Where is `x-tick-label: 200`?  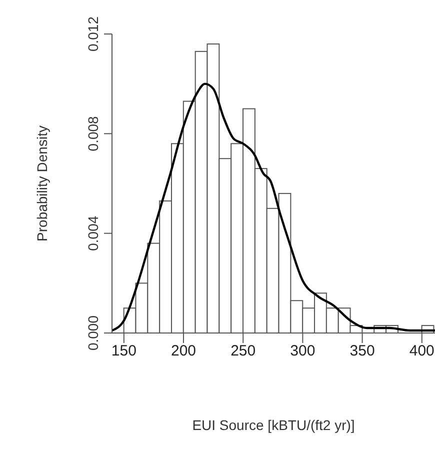
x-tick-label: 200 is located at coordinates (183, 351).